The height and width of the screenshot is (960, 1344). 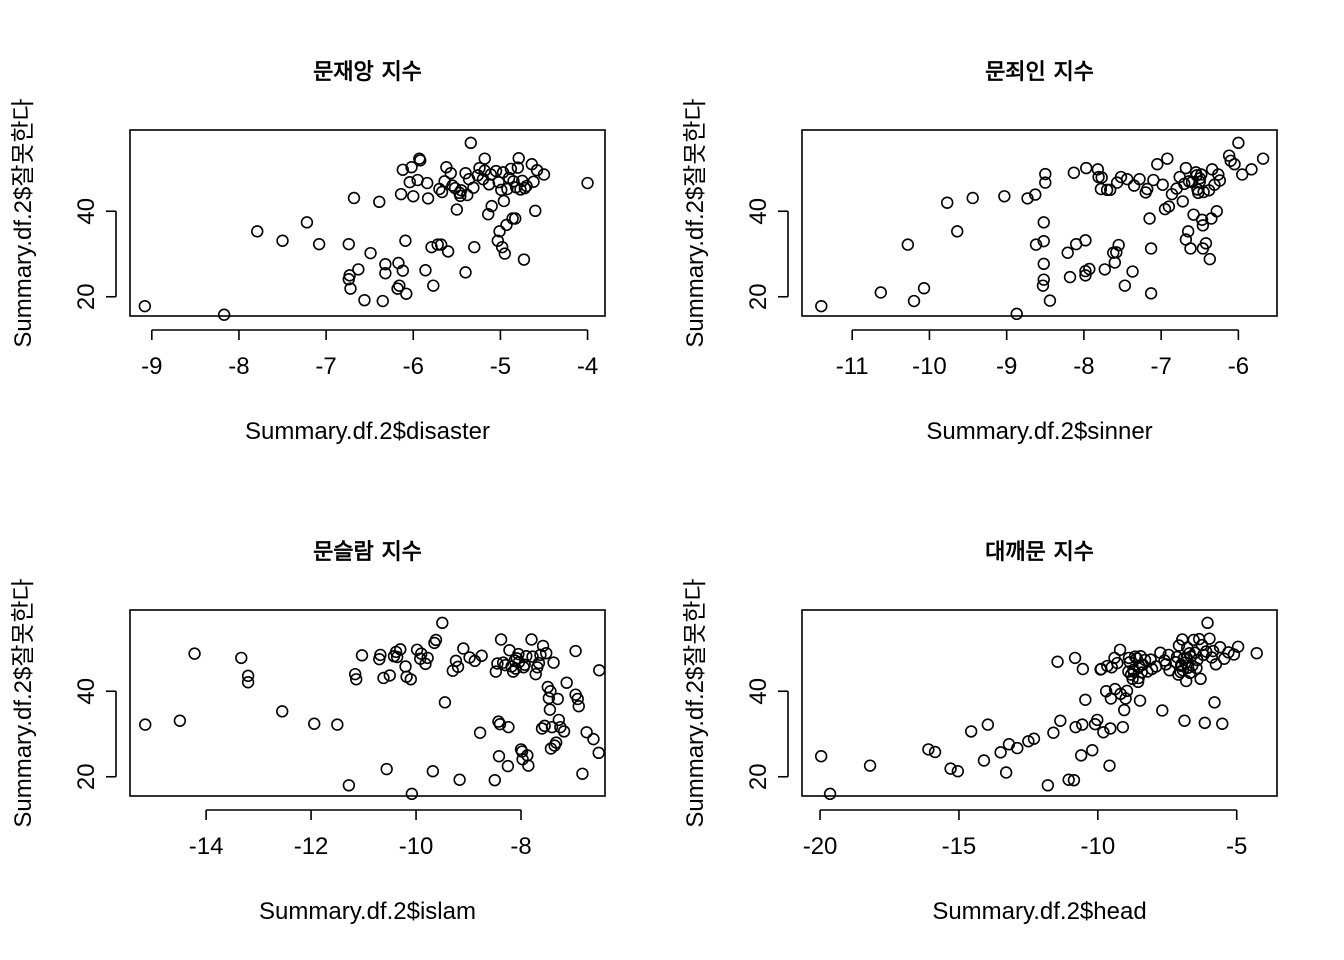 I want to click on x-tick-label: -12, so click(x=311, y=846).